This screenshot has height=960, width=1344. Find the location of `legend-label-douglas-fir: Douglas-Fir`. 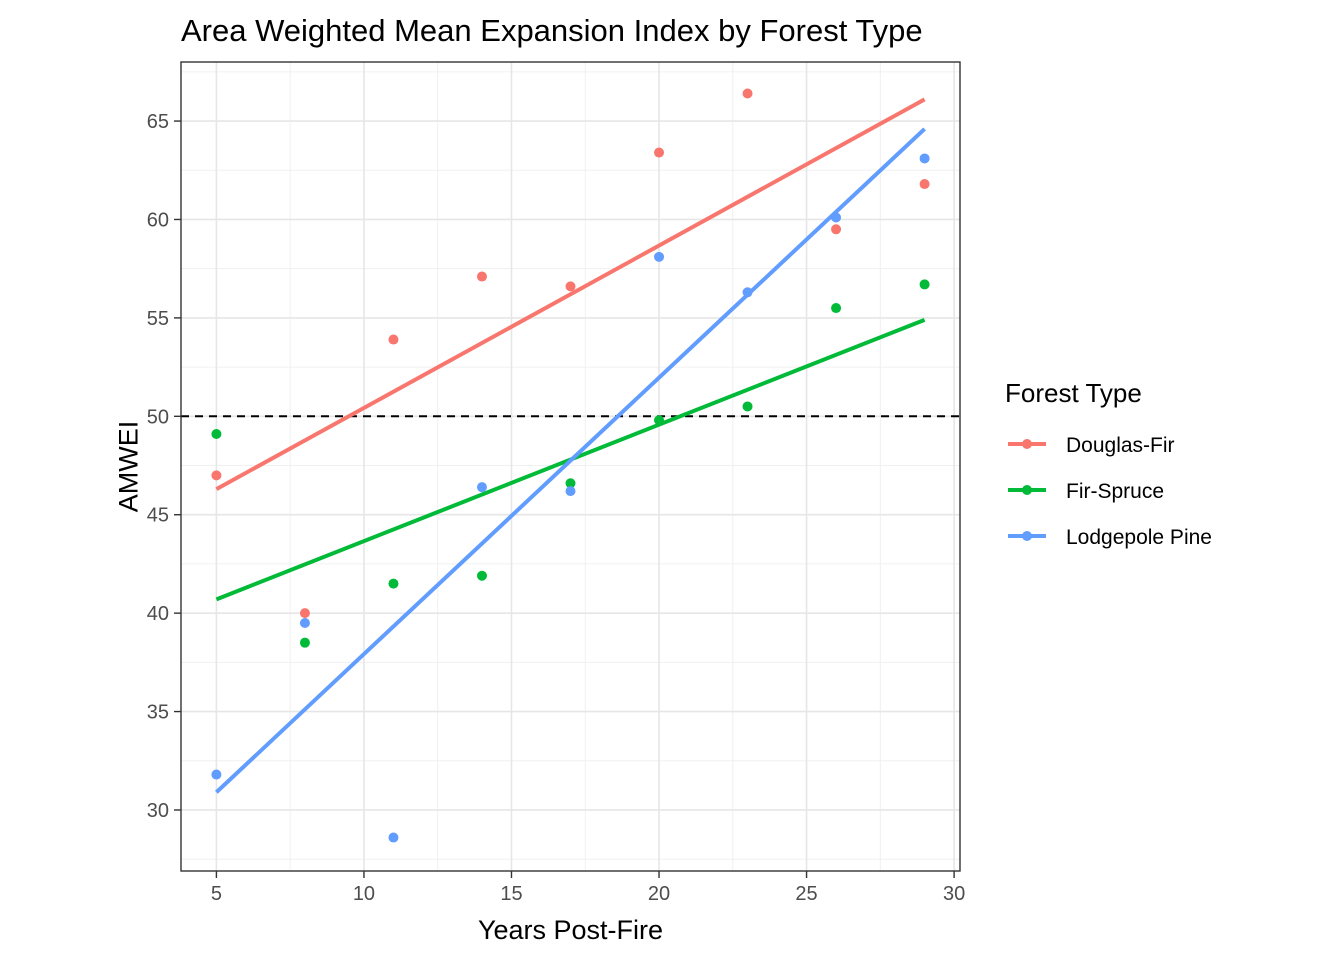

legend-label-douglas-fir: Douglas-Fir is located at coordinates (1120, 445).